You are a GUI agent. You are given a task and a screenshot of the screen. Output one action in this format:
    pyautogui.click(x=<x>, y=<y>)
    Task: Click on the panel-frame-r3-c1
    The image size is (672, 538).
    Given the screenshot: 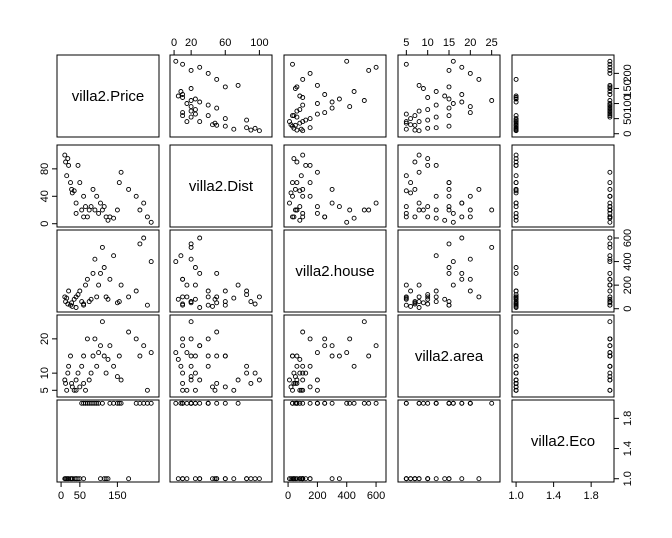 What is the action you would take?
    pyautogui.click(x=221, y=356)
    